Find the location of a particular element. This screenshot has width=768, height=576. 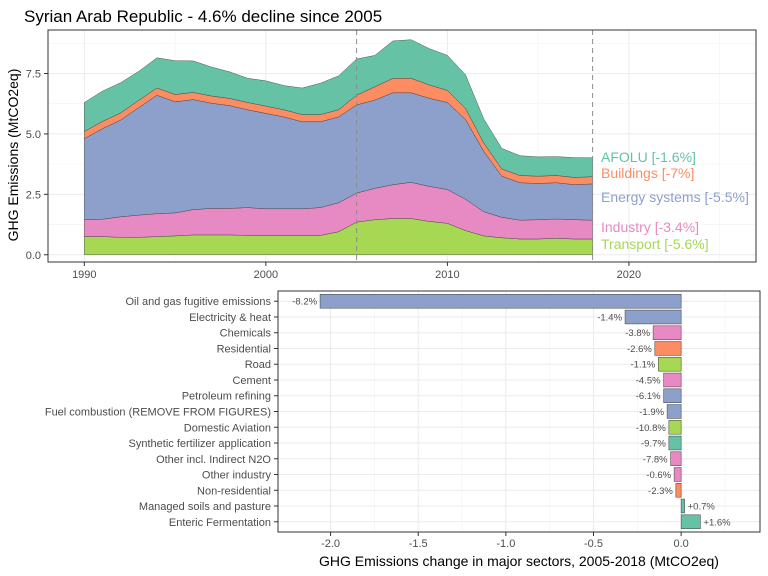

bar-category-label: Fuel combustion (REMOVE FROM FIGURES) is located at coordinates (158, 413).